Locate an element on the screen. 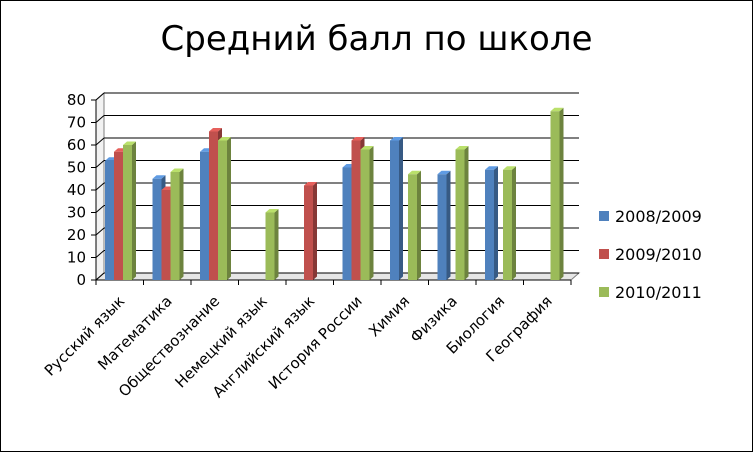 The width and height of the screenshot is (753, 452). y-tick-label: 70 is located at coordinates (76, 123).